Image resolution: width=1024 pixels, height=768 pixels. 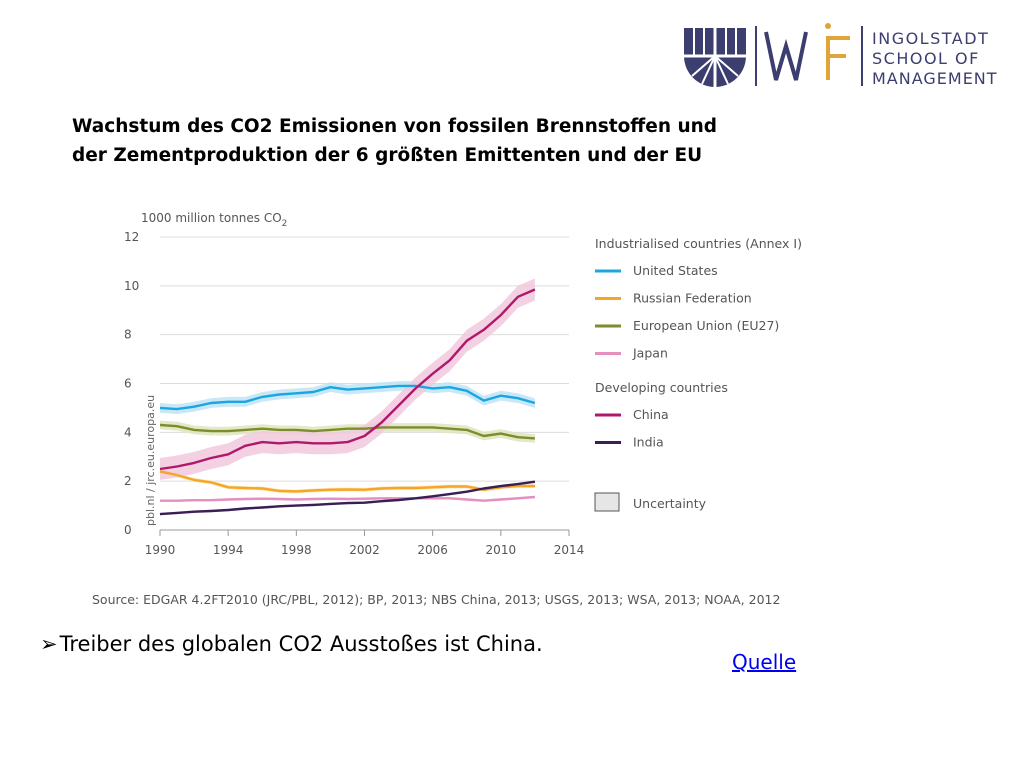 What do you see at coordinates (432, 550) in the screenshot?
I see `x-tick-label: 2006` at bounding box center [432, 550].